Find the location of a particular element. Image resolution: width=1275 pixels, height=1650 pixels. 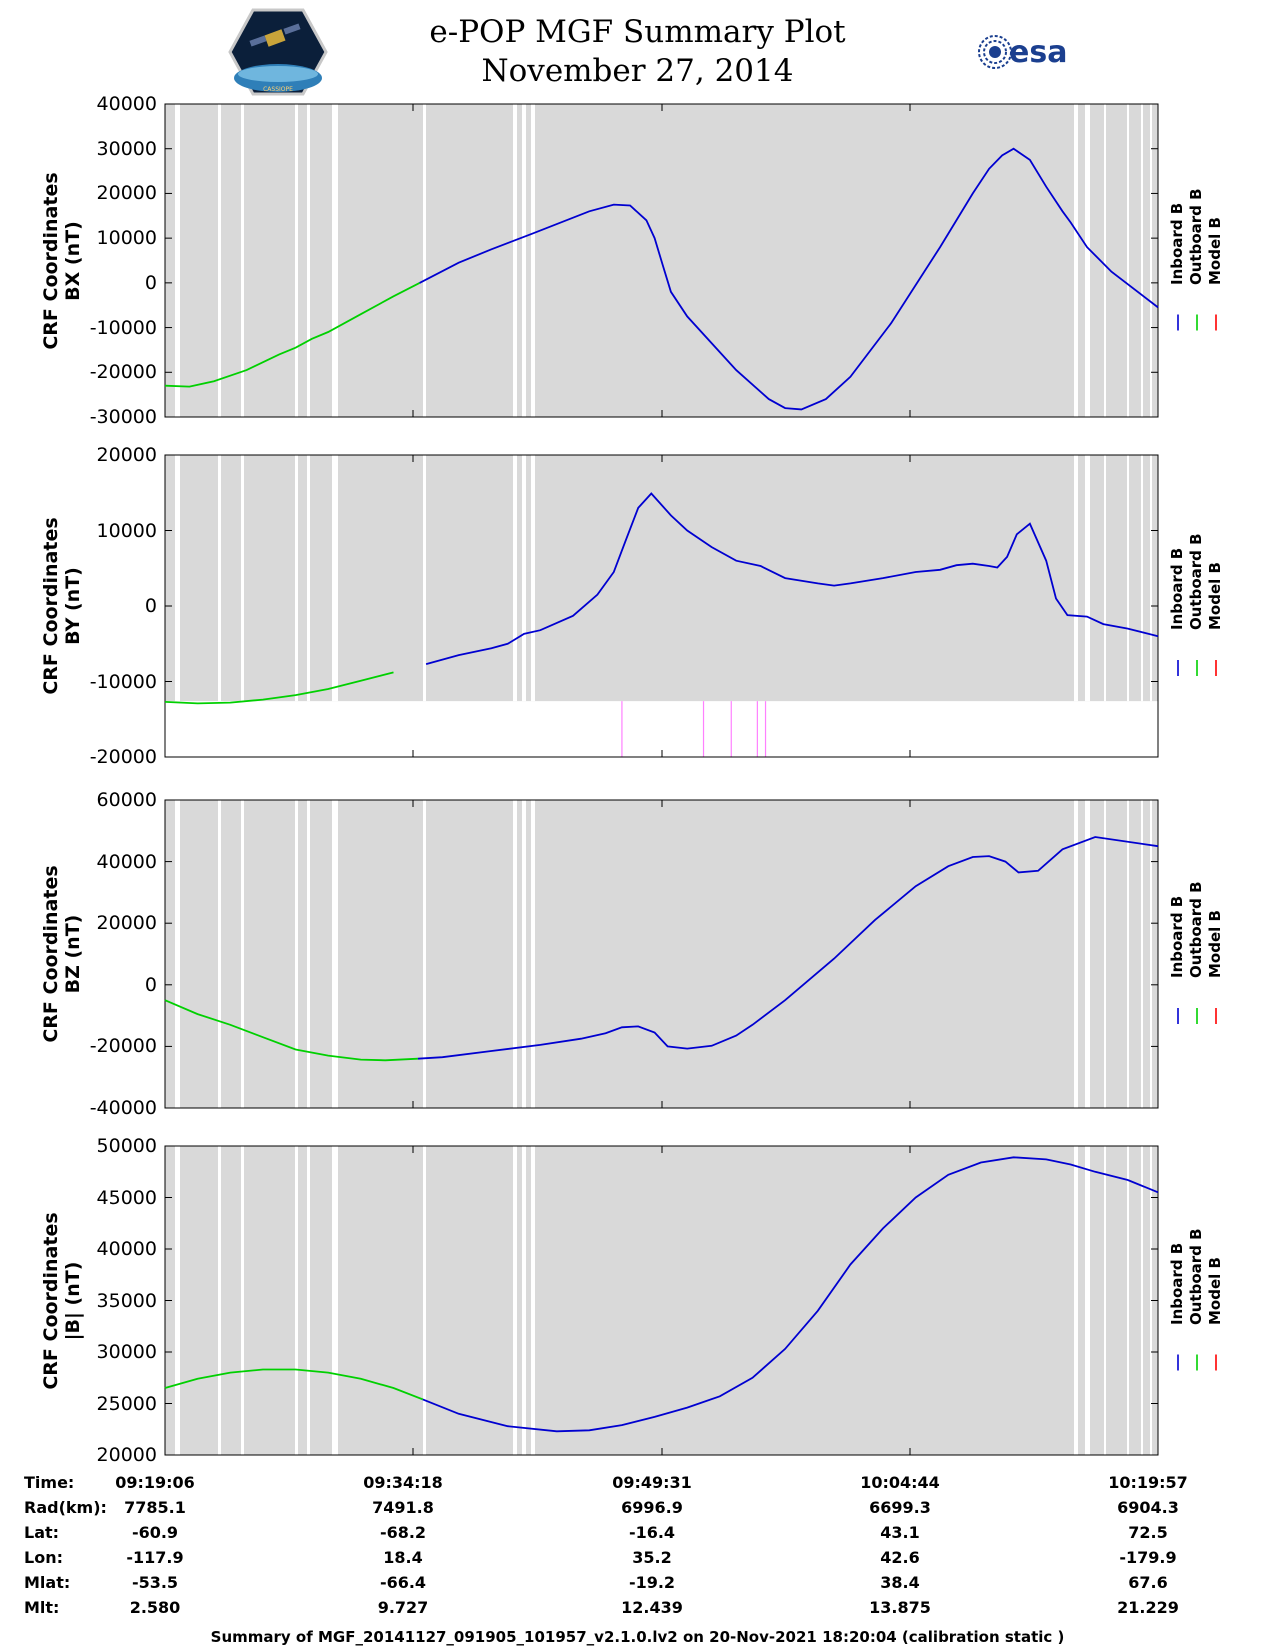

y-tick-label: 50000 is located at coordinates (126, 1146).